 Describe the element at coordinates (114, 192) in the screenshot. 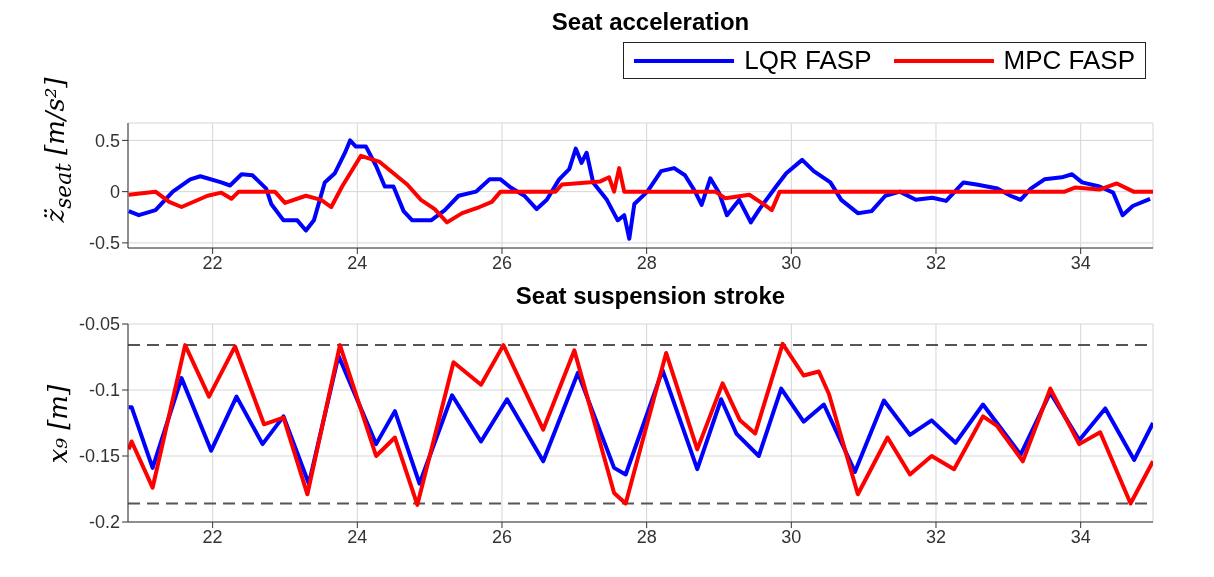

I see `y-tick-label: 0` at that location.